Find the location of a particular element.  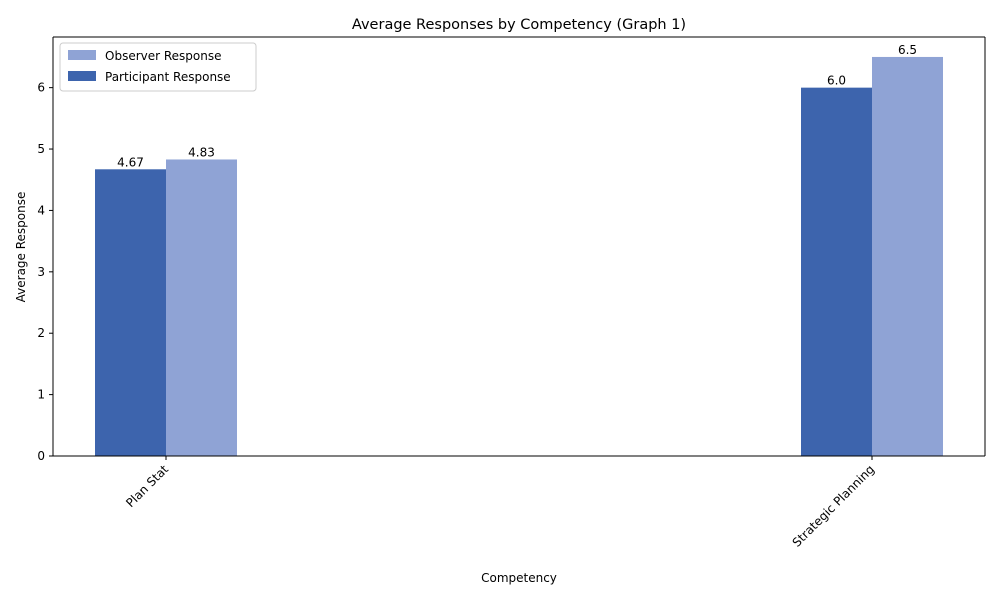

legend-box is located at coordinates (158, 67).